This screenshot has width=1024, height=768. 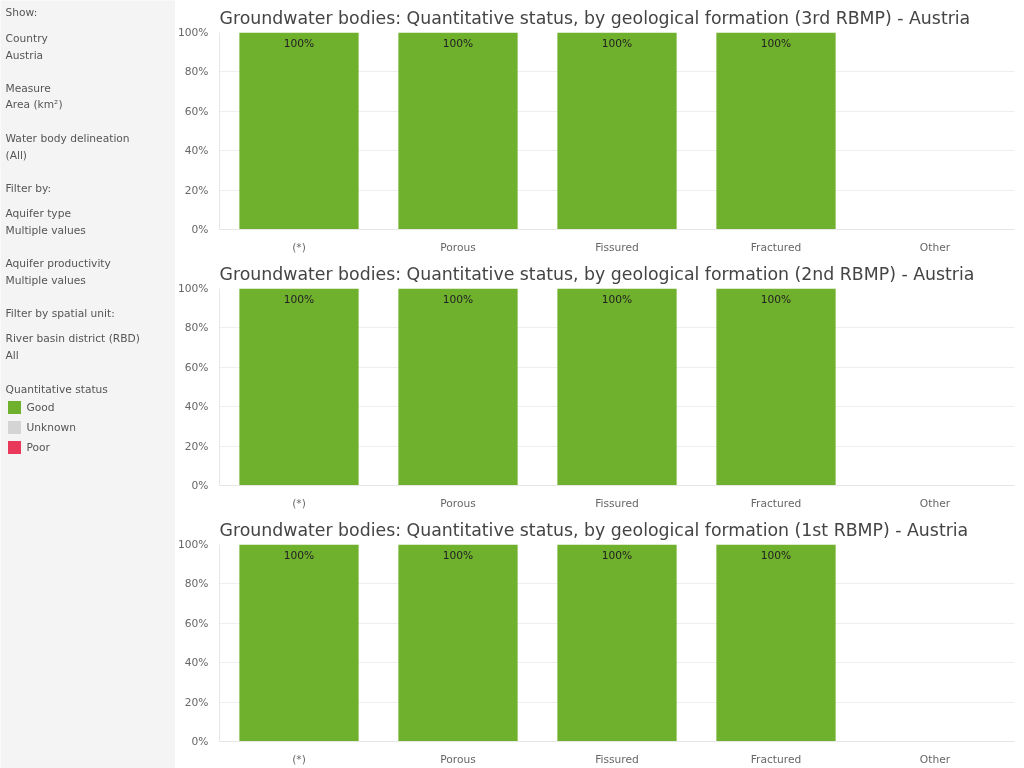 What do you see at coordinates (21, 12) in the screenshot?
I see `text: Show:` at bounding box center [21, 12].